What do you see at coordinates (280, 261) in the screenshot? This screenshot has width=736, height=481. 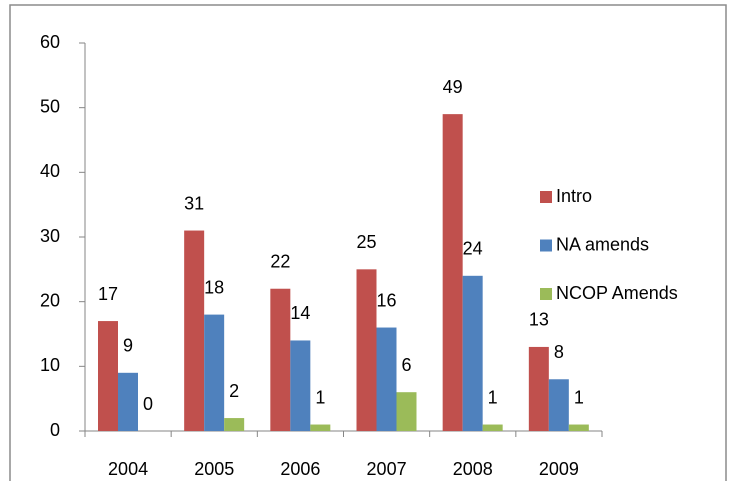 I see `data-label: 22` at bounding box center [280, 261].